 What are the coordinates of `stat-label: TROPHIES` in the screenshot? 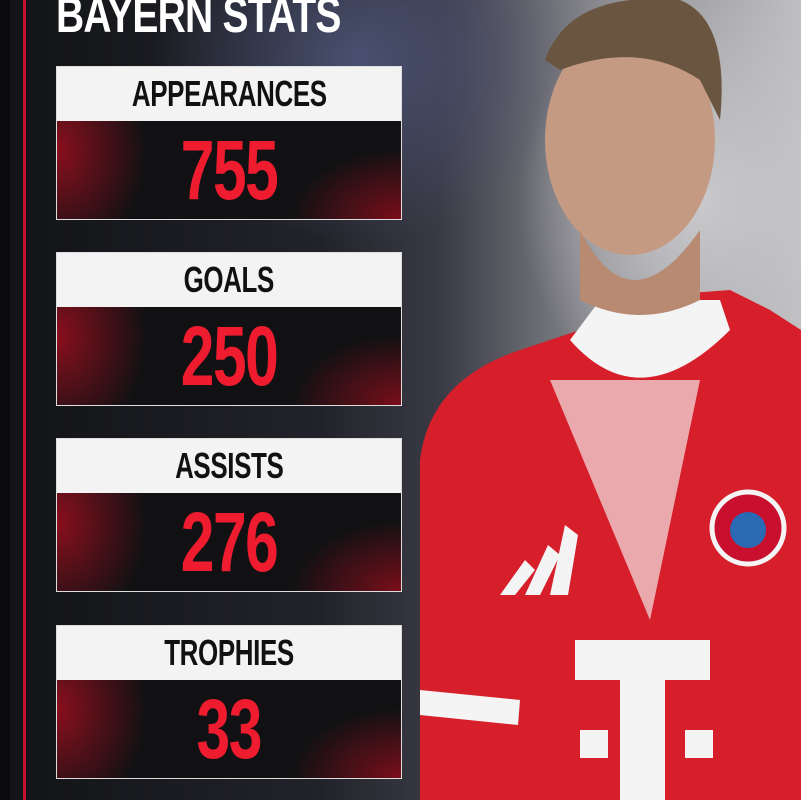 It's located at (229, 652).